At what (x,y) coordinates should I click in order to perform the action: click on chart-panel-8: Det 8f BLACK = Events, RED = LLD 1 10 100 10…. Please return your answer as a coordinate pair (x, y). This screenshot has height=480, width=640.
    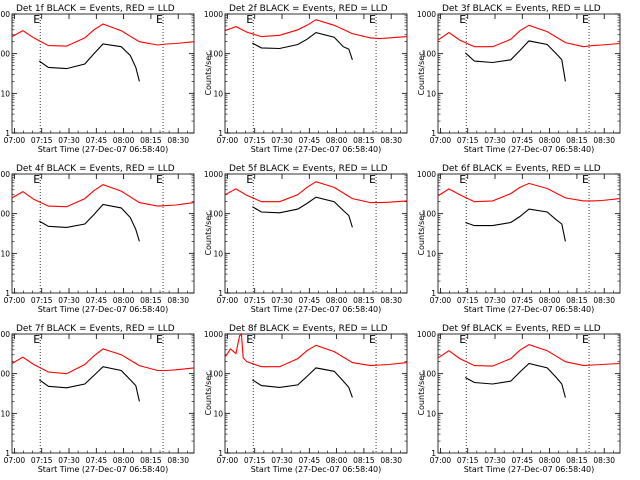
    Looking at the image, I should click on (306, 399).